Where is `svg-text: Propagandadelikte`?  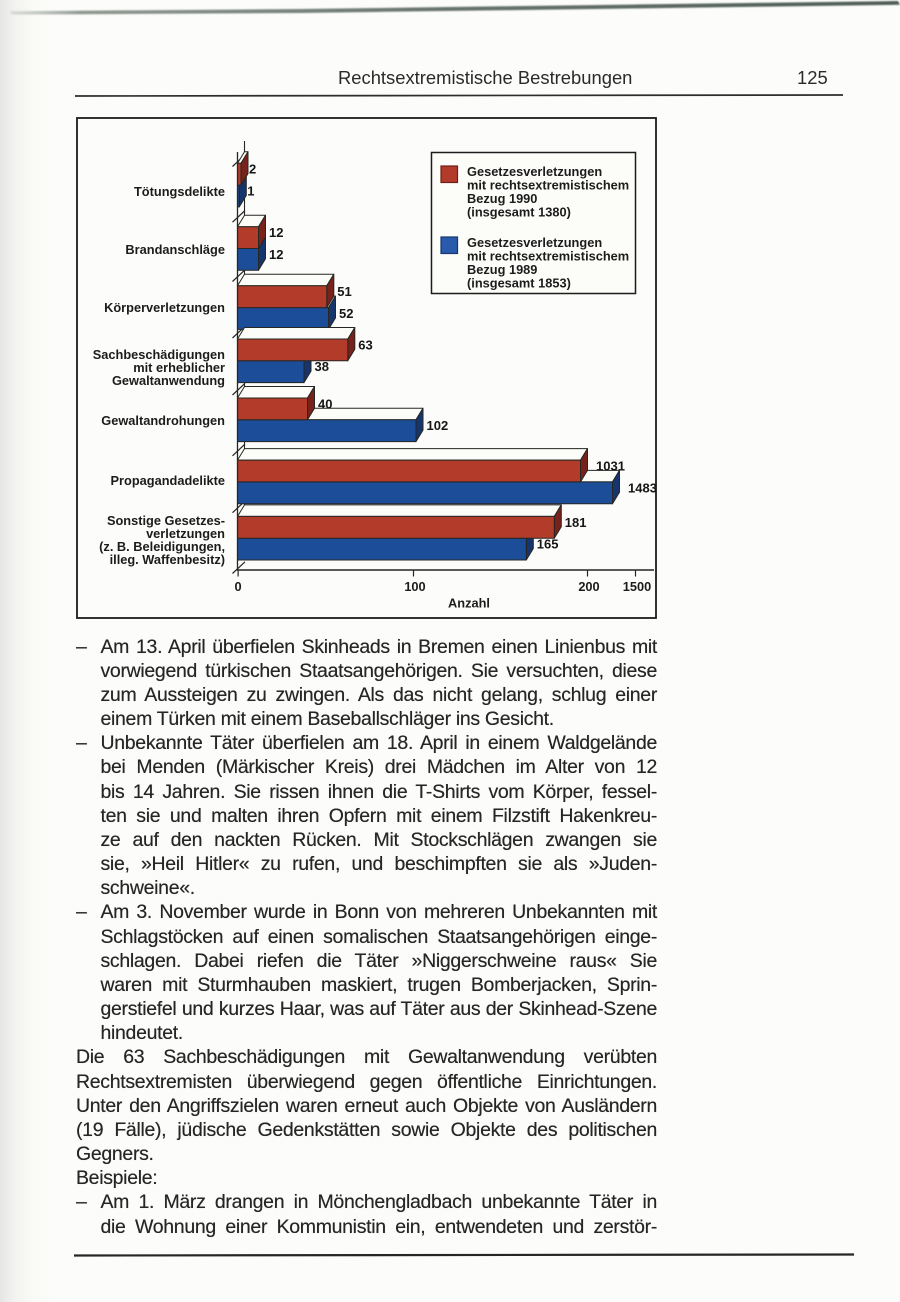
svg-text: Propagandadelikte is located at coordinates (168, 480).